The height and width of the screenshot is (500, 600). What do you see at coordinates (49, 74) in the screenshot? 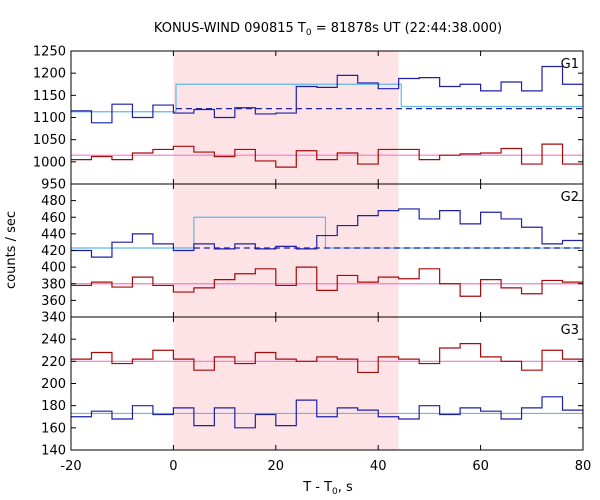
I see `y-tick-label: 1200` at bounding box center [49, 74].